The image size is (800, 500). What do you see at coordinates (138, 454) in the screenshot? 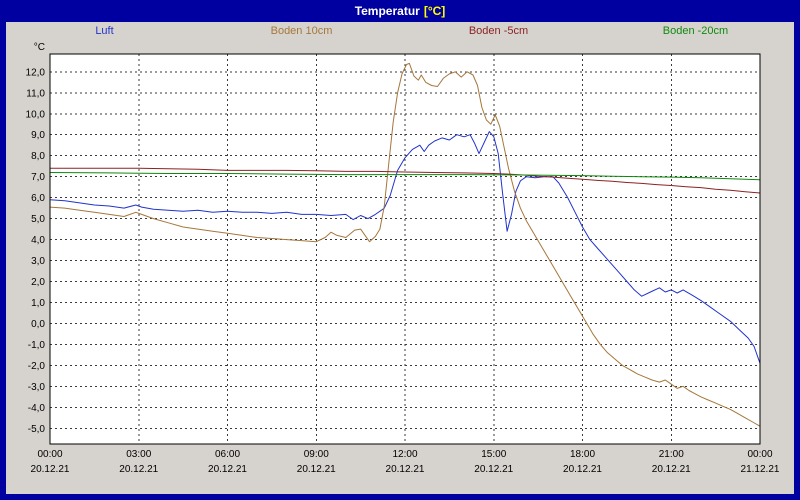
I see `svg-text: 03:00` at bounding box center [138, 454].